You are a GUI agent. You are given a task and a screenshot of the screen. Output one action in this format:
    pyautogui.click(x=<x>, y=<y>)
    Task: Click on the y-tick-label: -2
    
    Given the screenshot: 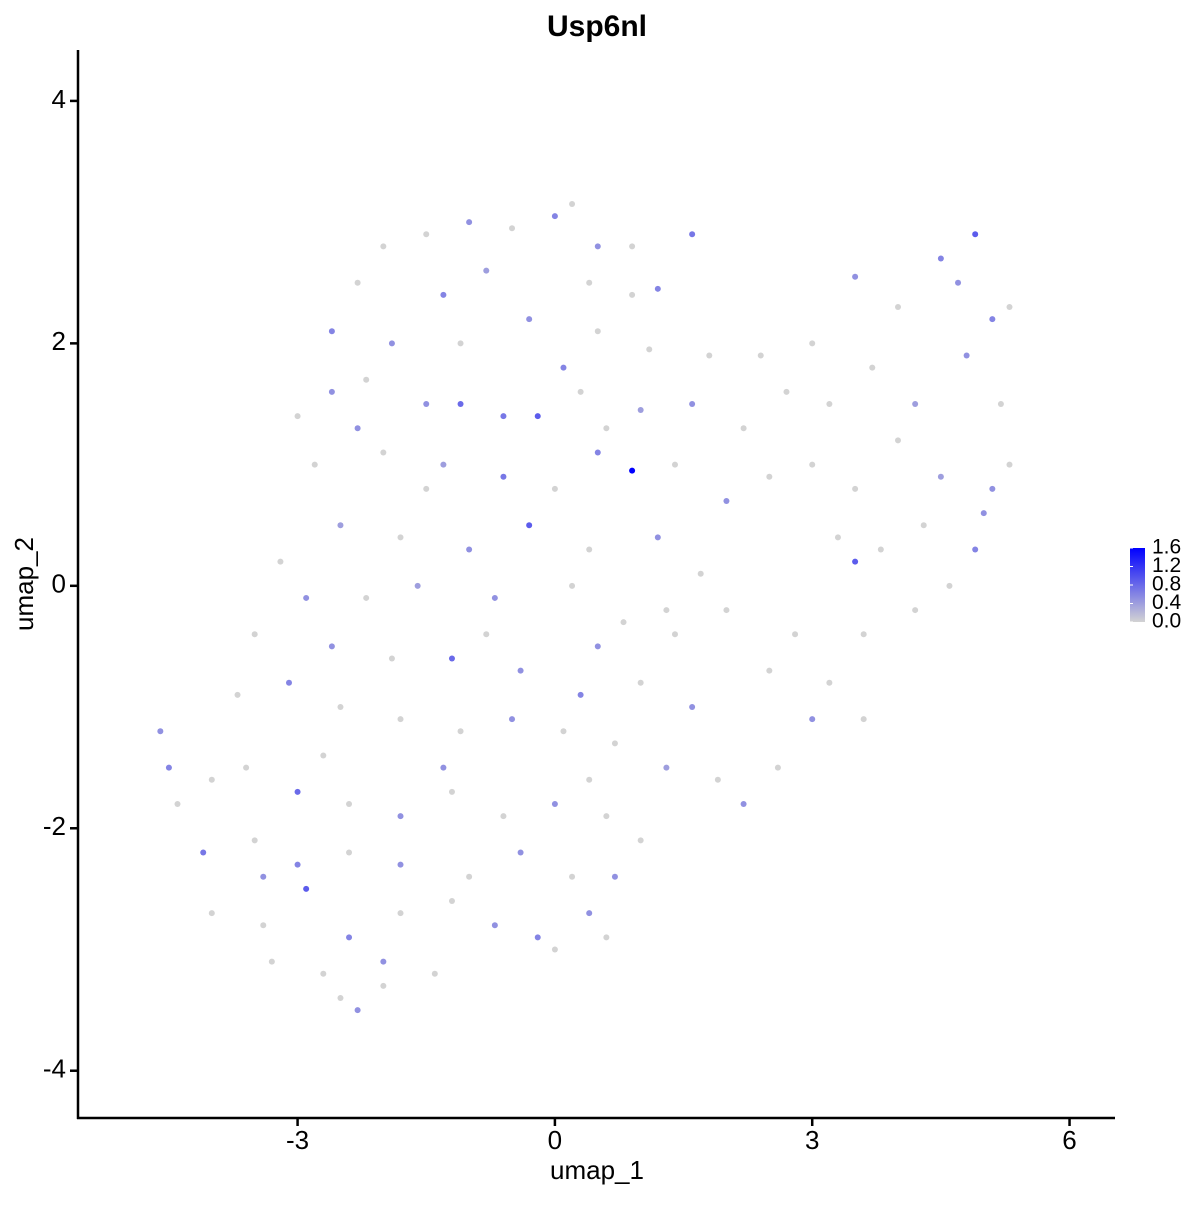 What is the action you would take?
    pyautogui.click(x=54, y=826)
    